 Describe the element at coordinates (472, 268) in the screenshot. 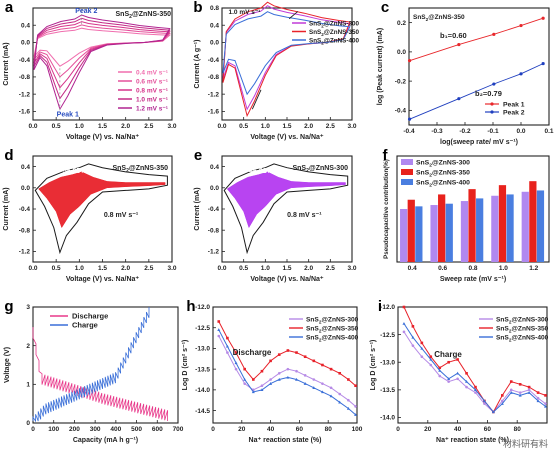

I see `x-tick-label: 0.8` at that location.